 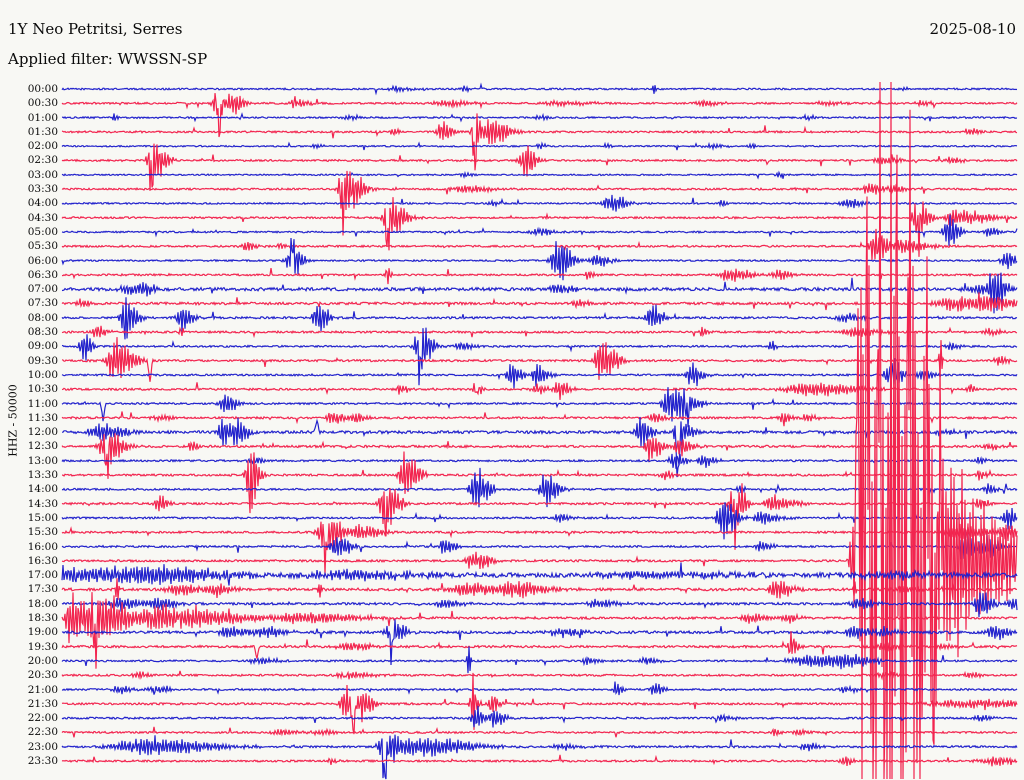 What do you see at coordinates (42, 375) in the screenshot?
I see `time-label-10:00: 10:00` at bounding box center [42, 375].